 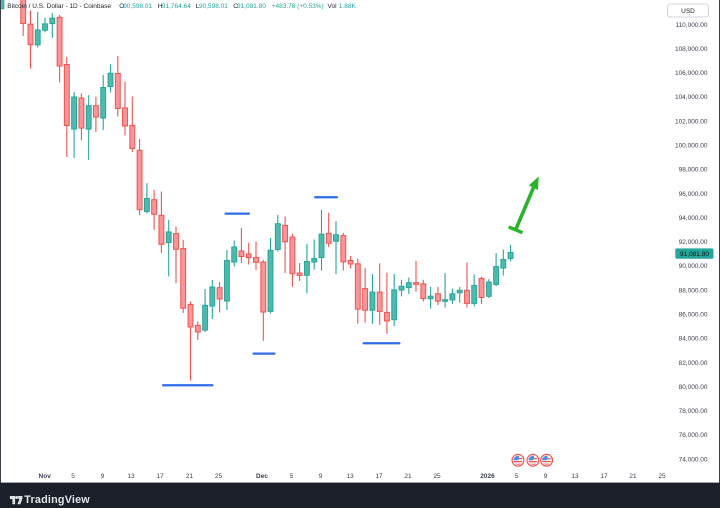 I want to click on svg-text: 82,000.00, so click(x=693, y=363).